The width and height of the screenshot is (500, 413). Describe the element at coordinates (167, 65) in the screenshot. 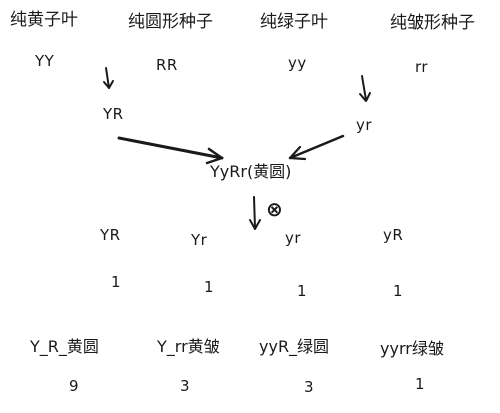

I see `parent-genotype-RR: RR` at that location.